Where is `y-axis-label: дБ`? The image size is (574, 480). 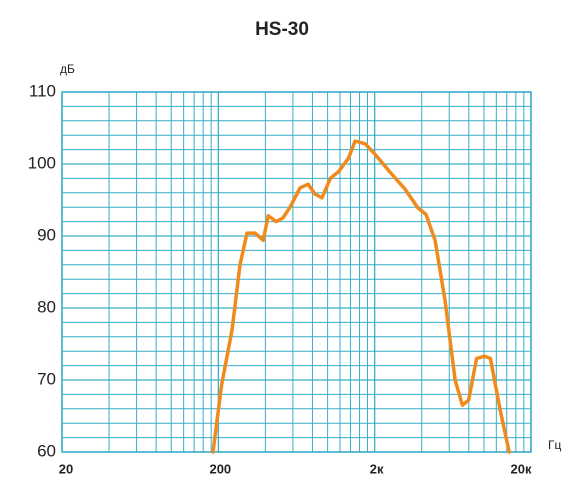 y-axis-label: дБ is located at coordinates (67, 69).